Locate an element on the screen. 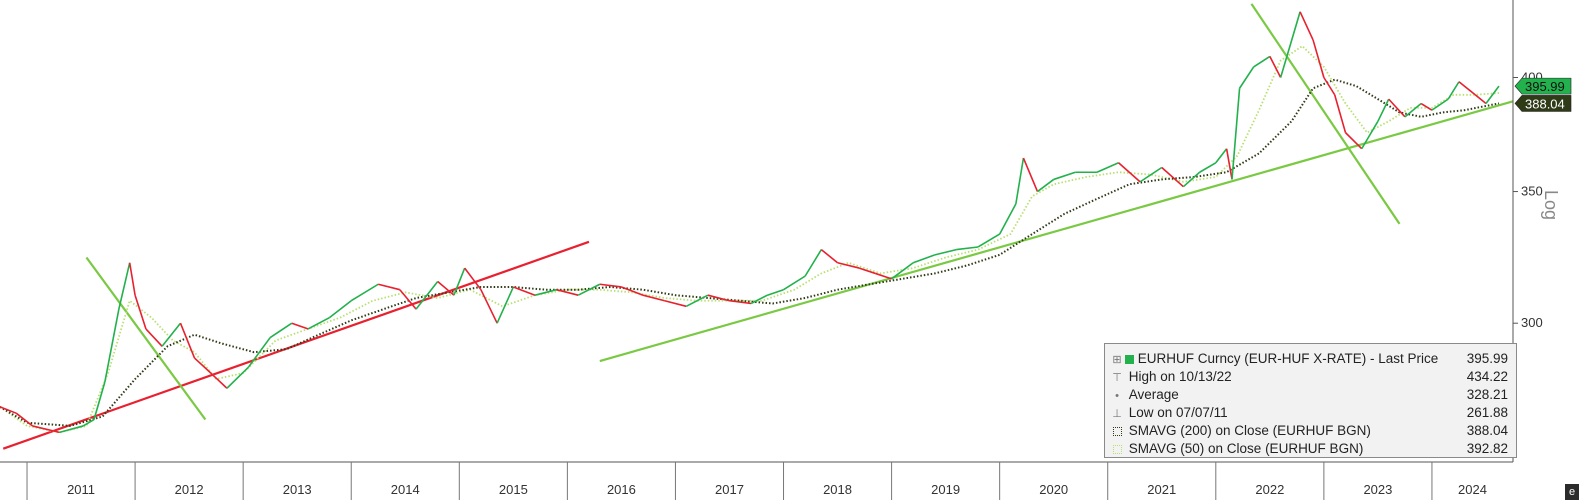 The width and height of the screenshot is (1579, 500). legend-value: 328.21 is located at coordinates (1487, 394).